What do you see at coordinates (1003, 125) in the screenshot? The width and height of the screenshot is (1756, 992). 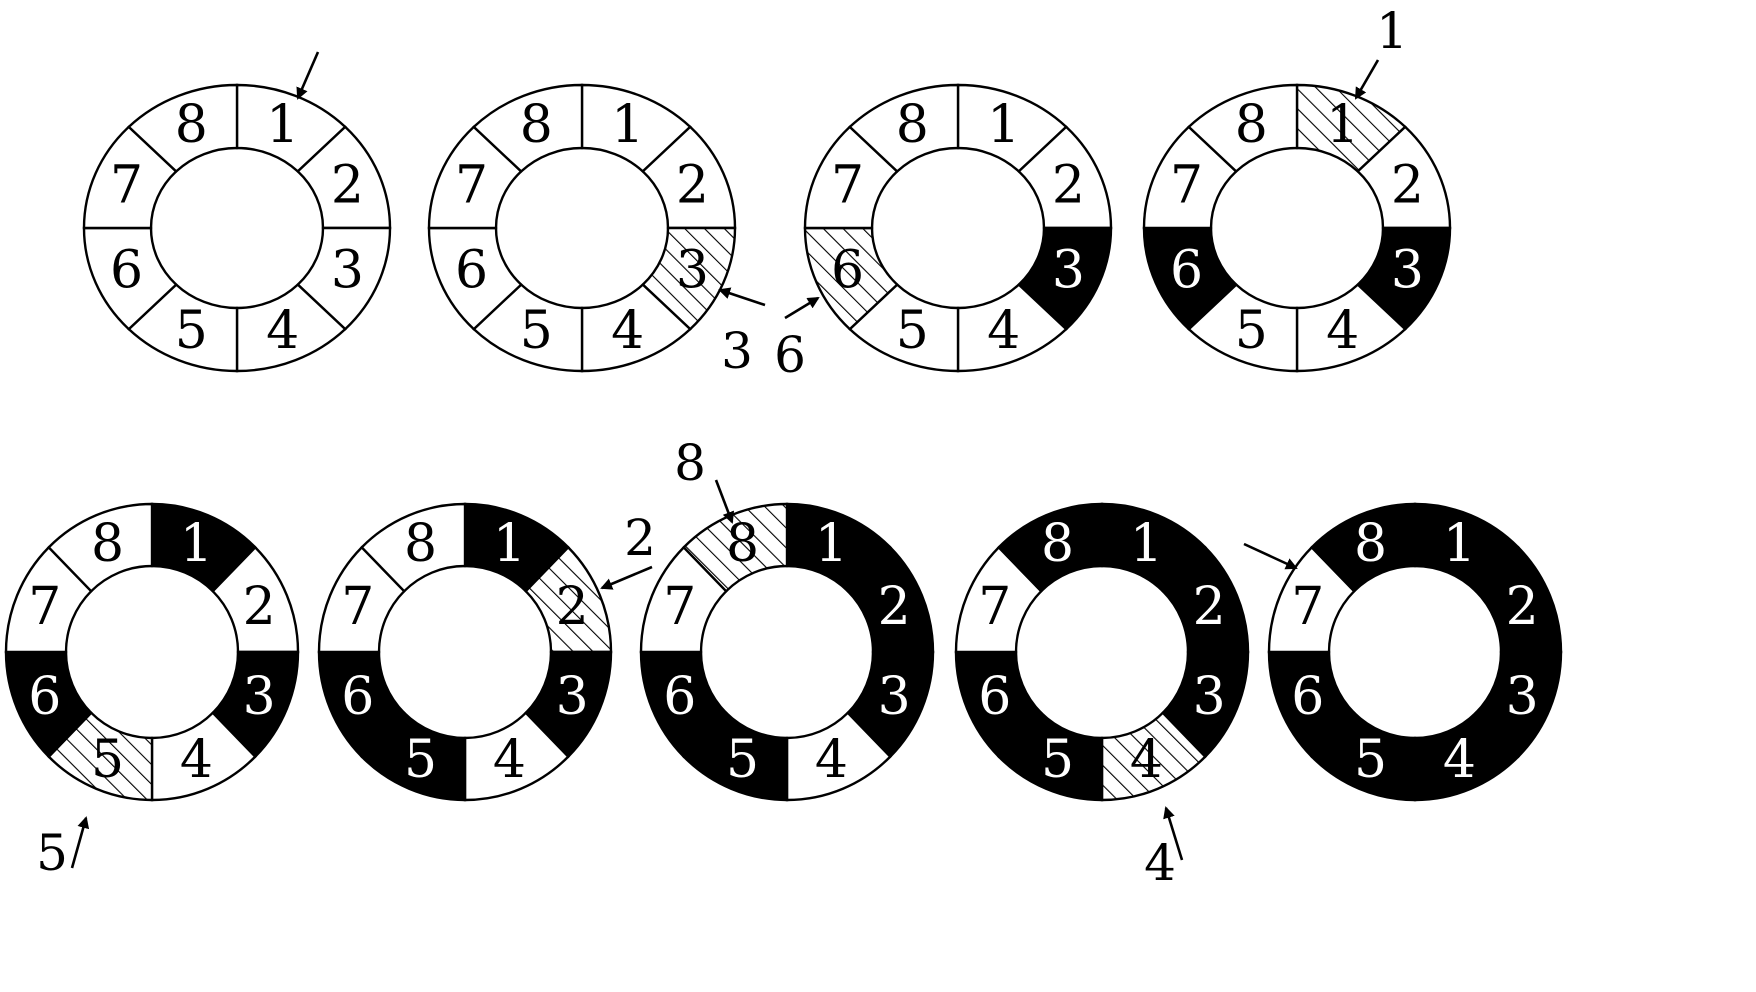 I see `ring-3-segment-1-label: 1` at bounding box center [1003, 125].